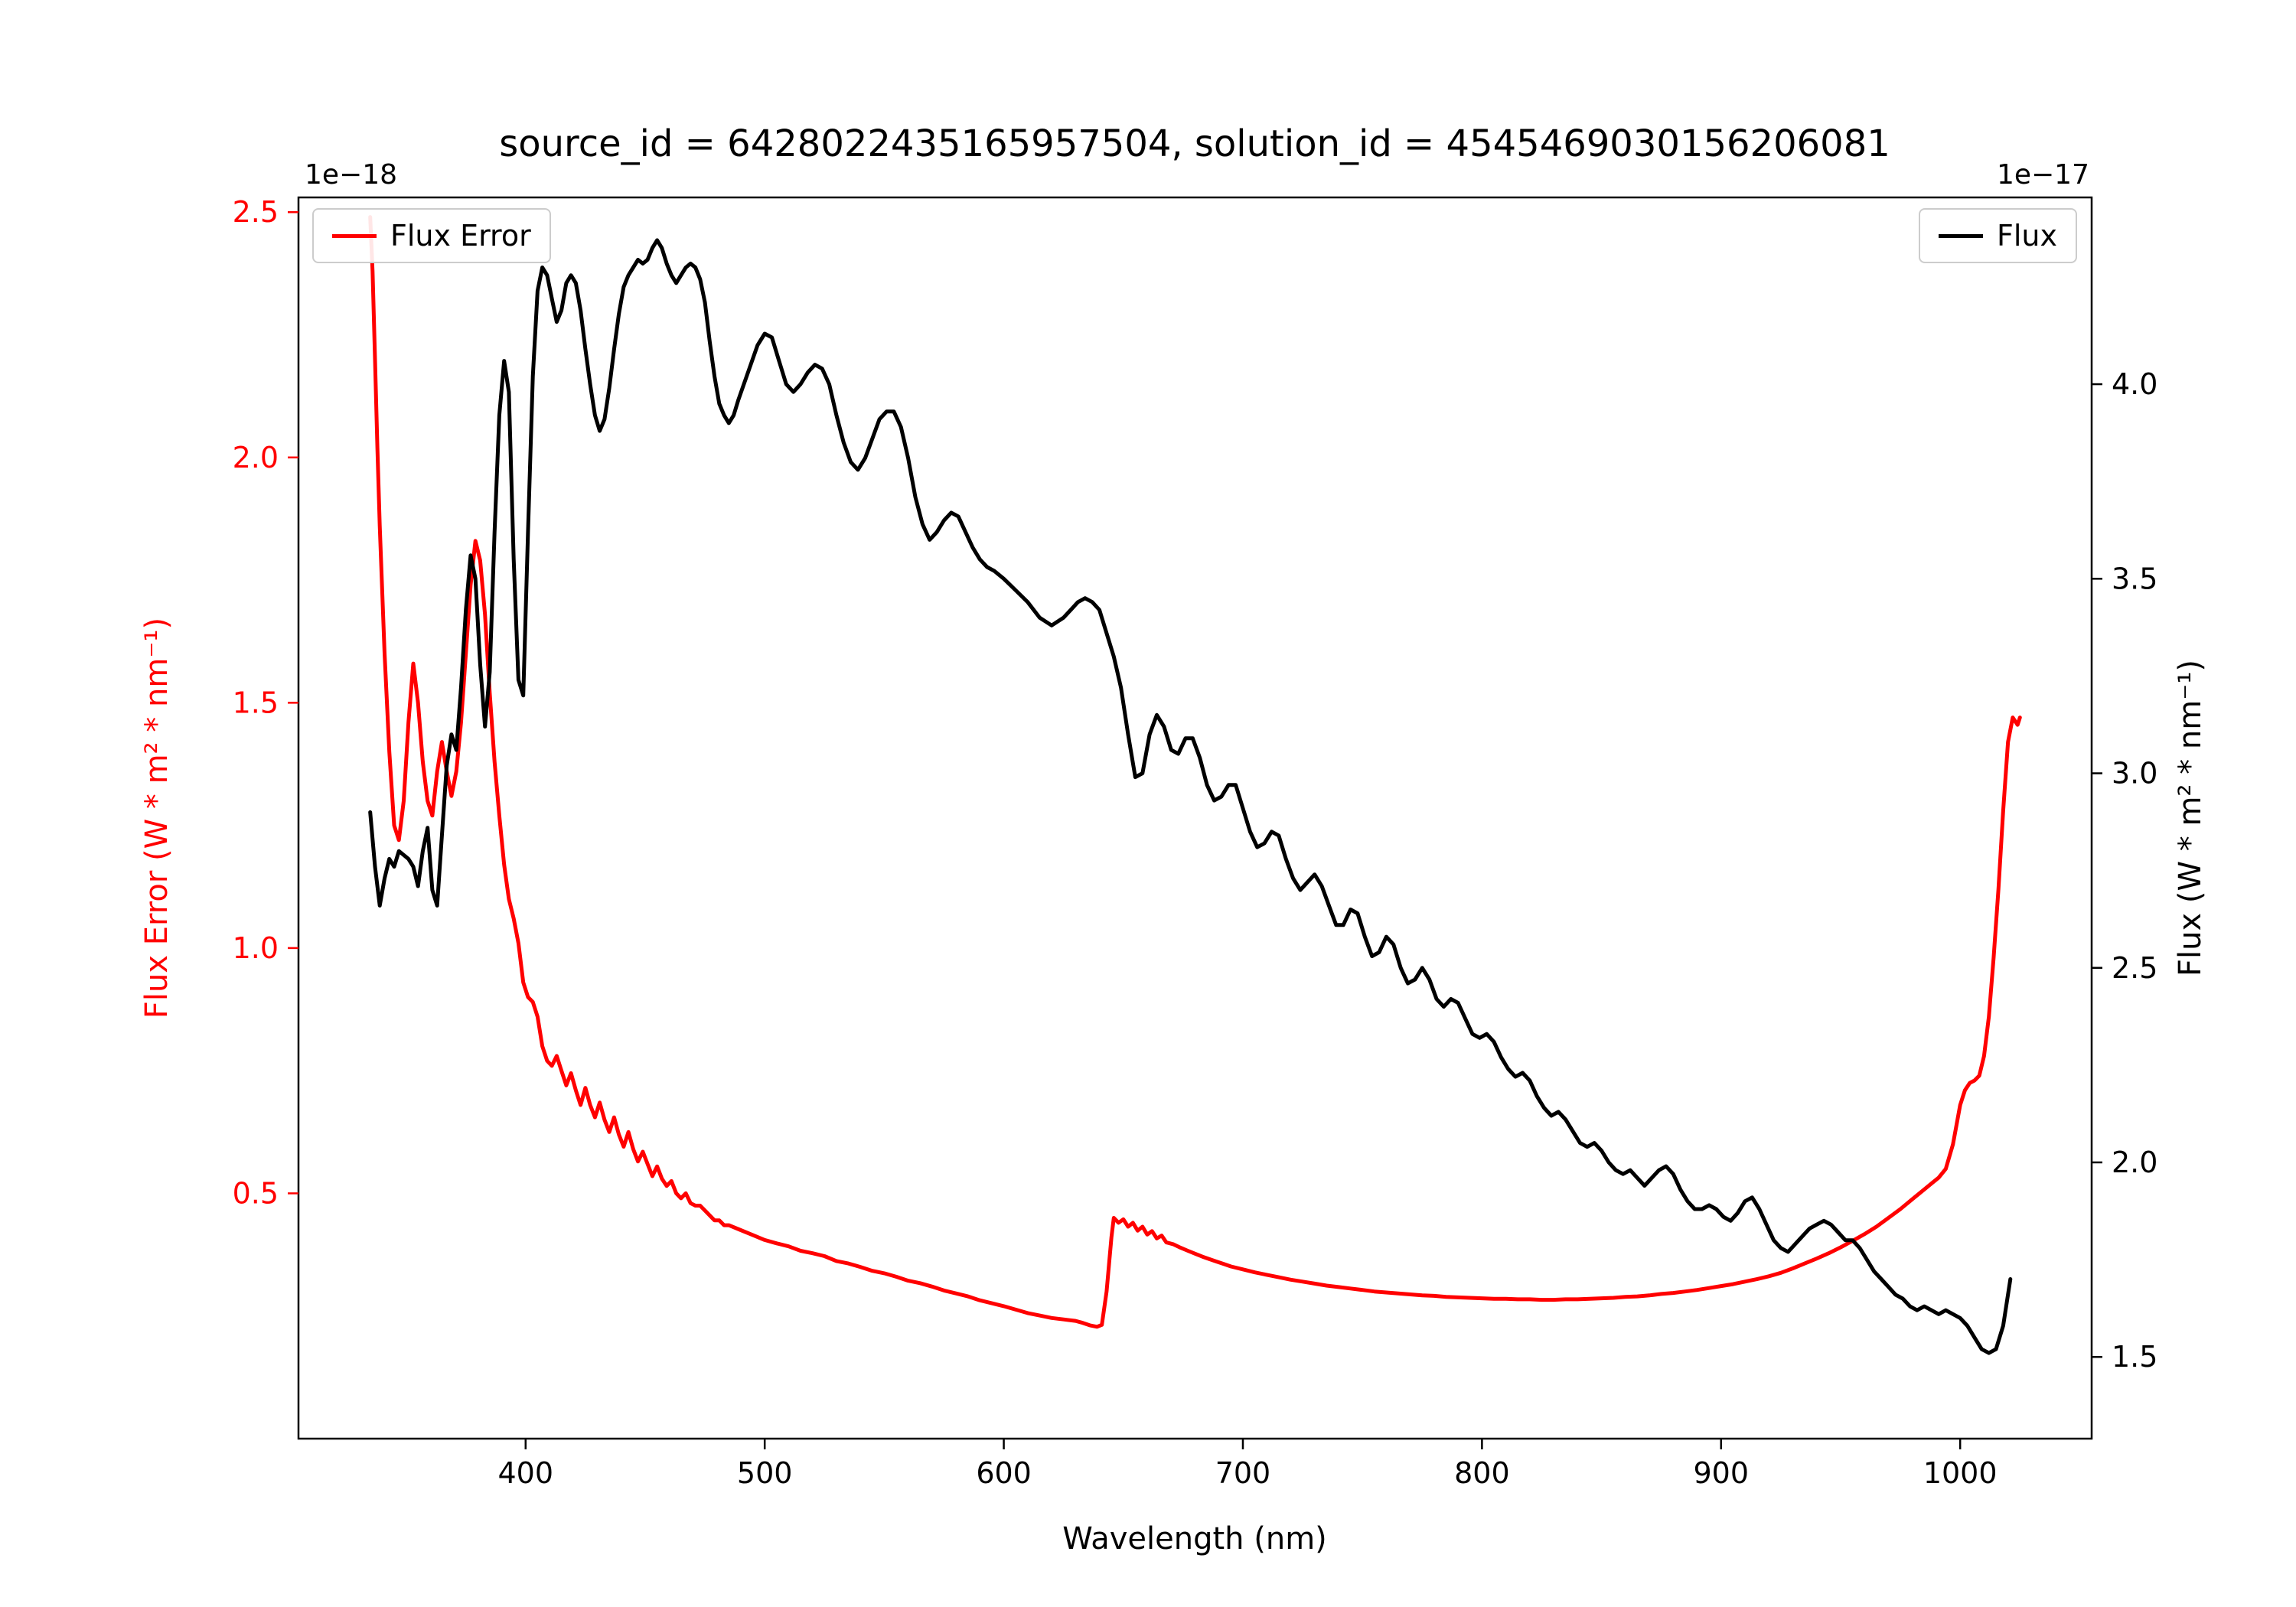 The image size is (2296, 1607). What do you see at coordinates (354, 235) in the screenshot?
I see `flux-error-line-sample` at bounding box center [354, 235].